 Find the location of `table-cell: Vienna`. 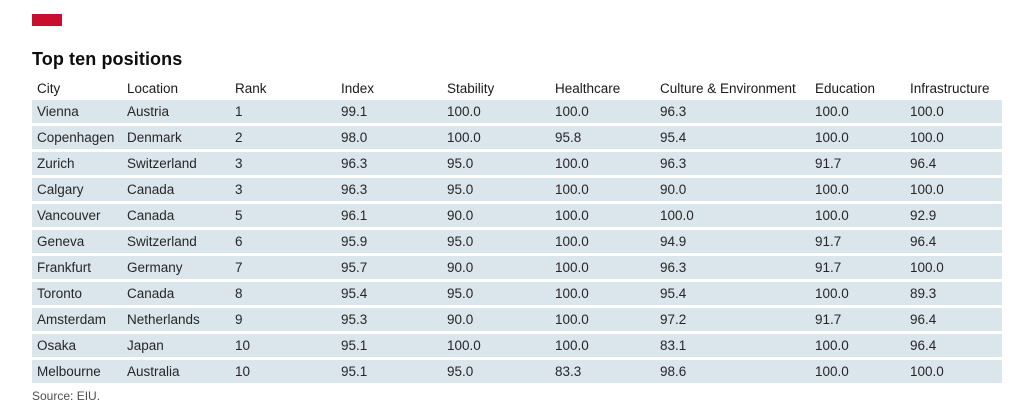

table-cell: Vienna is located at coordinates (58, 111).